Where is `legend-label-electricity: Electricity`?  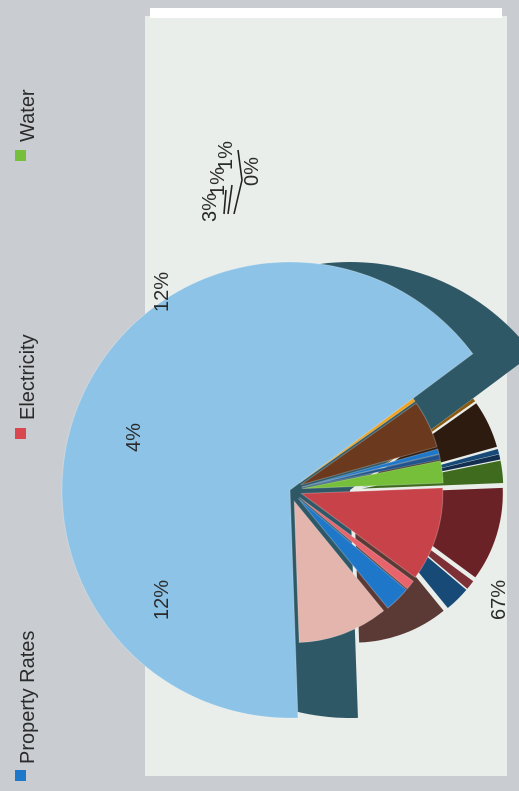 legend-label-electricity: Electricity is located at coordinates (28, 377).